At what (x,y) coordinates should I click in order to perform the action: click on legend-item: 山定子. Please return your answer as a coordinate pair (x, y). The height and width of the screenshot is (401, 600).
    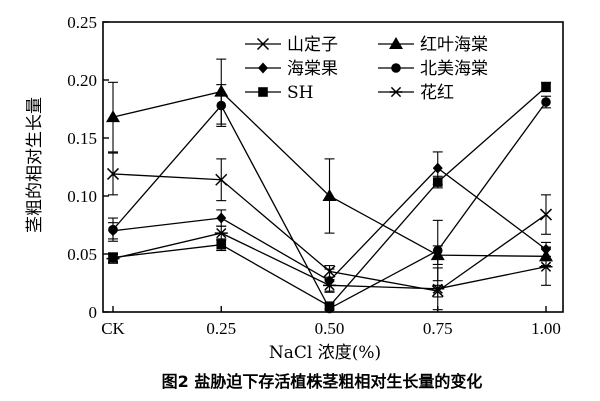
    Looking at the image, I should click on (291, 45).